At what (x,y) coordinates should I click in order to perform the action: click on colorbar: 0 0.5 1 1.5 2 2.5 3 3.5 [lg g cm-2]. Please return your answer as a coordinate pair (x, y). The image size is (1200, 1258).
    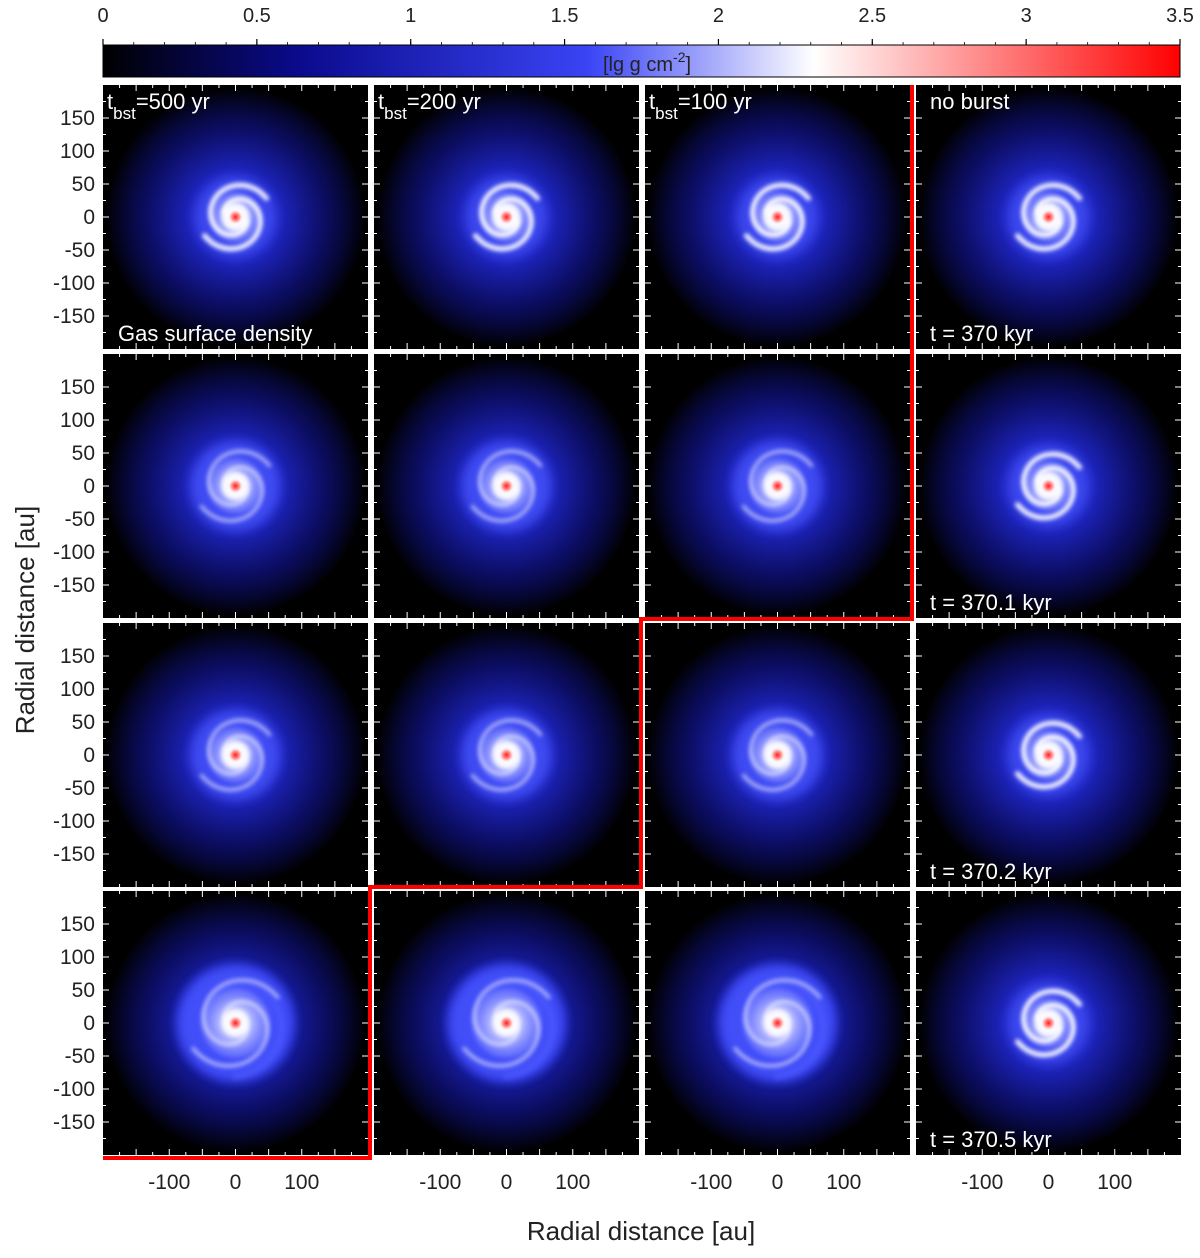
    Looking at the image, I should click on (645, 41).